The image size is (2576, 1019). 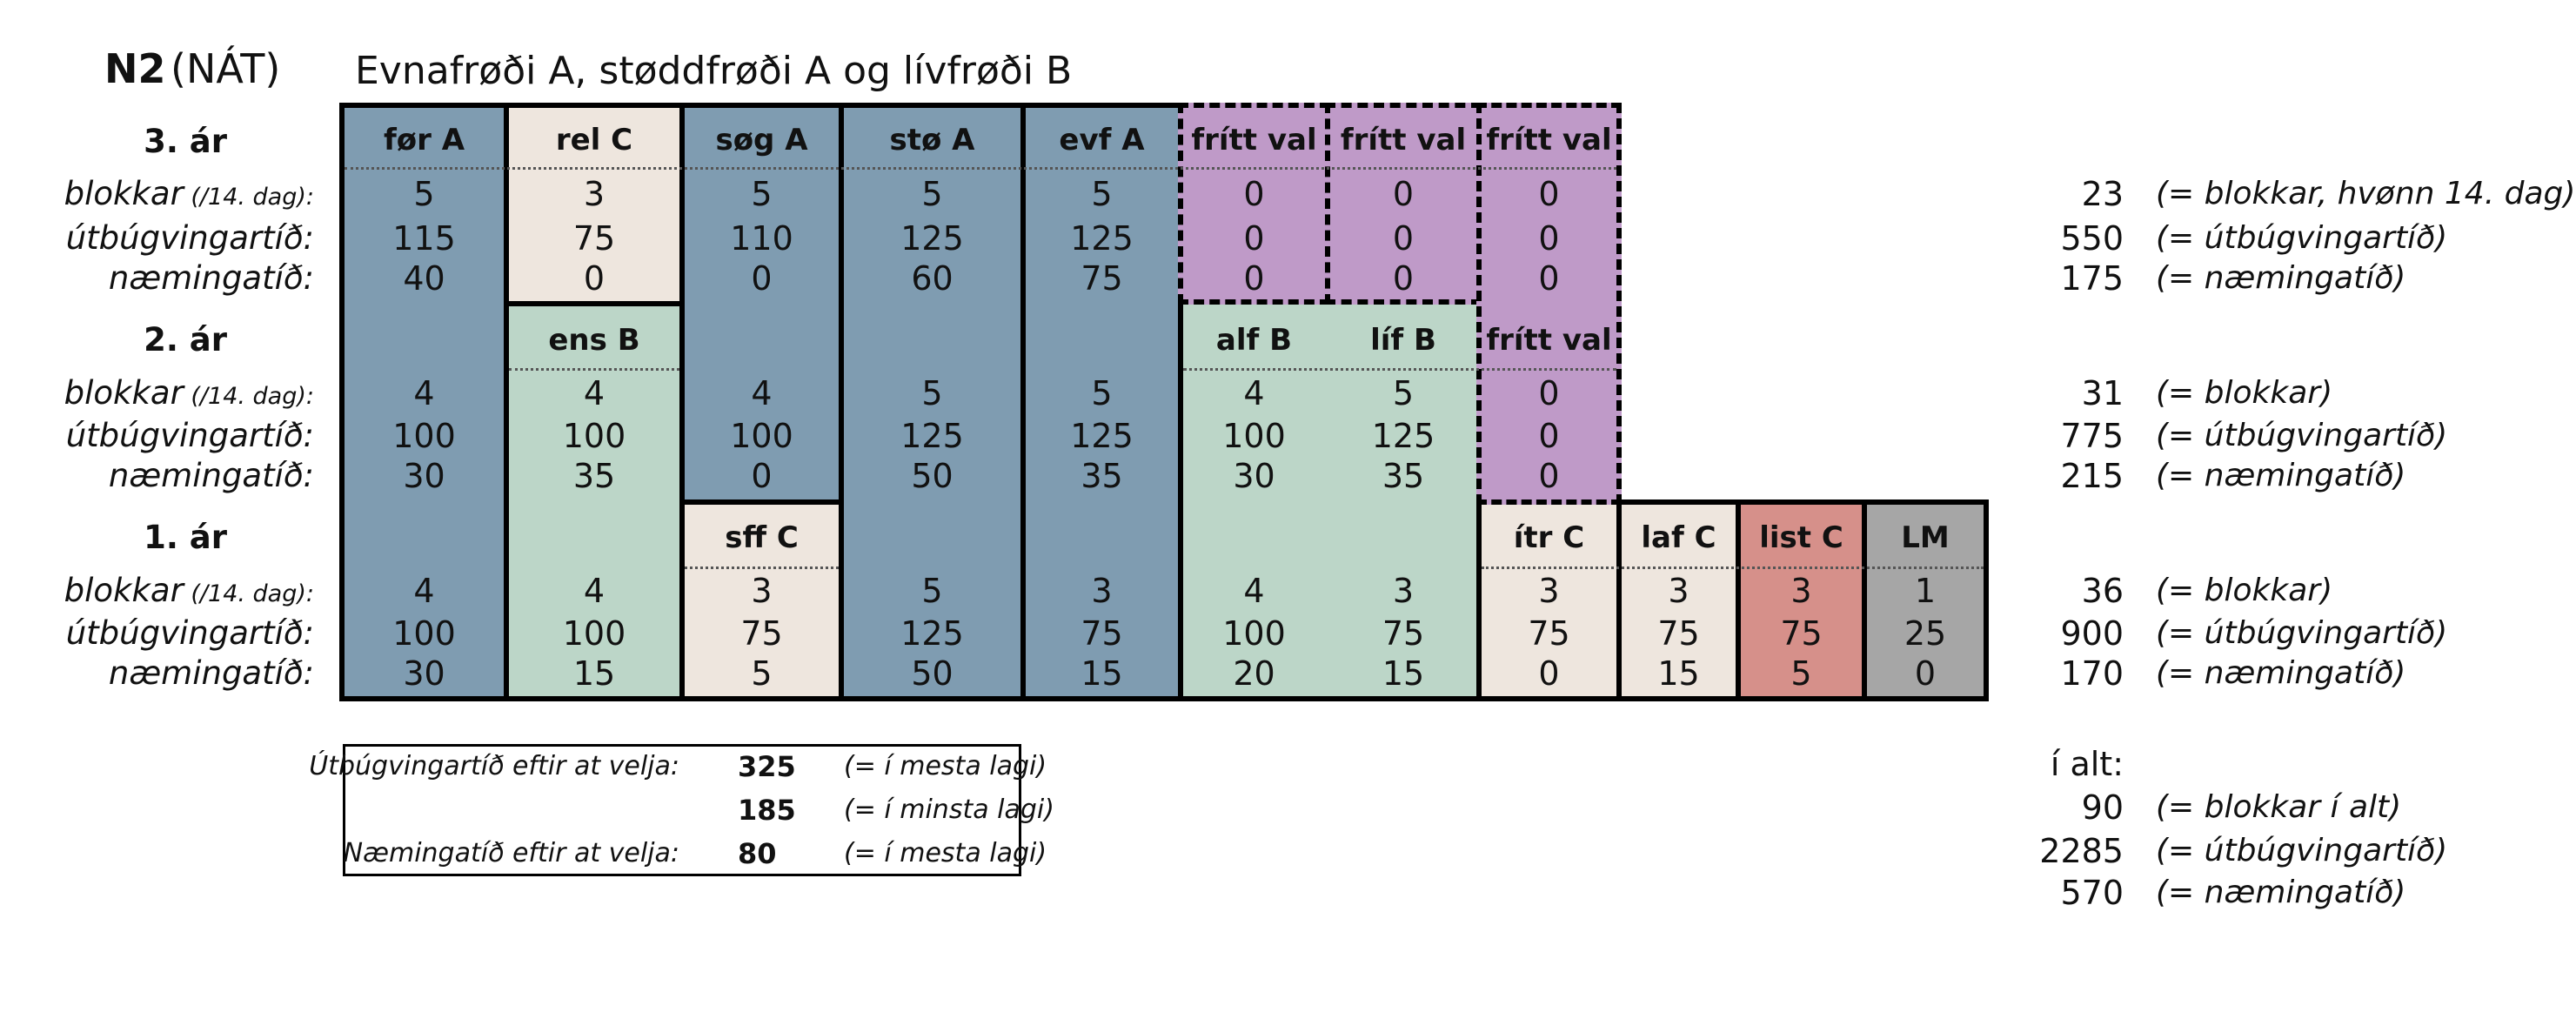 What do you see at coordinates (2102, 194) in the screenshot?
I see `total-value: 23` at bounding box center [2102, 194].